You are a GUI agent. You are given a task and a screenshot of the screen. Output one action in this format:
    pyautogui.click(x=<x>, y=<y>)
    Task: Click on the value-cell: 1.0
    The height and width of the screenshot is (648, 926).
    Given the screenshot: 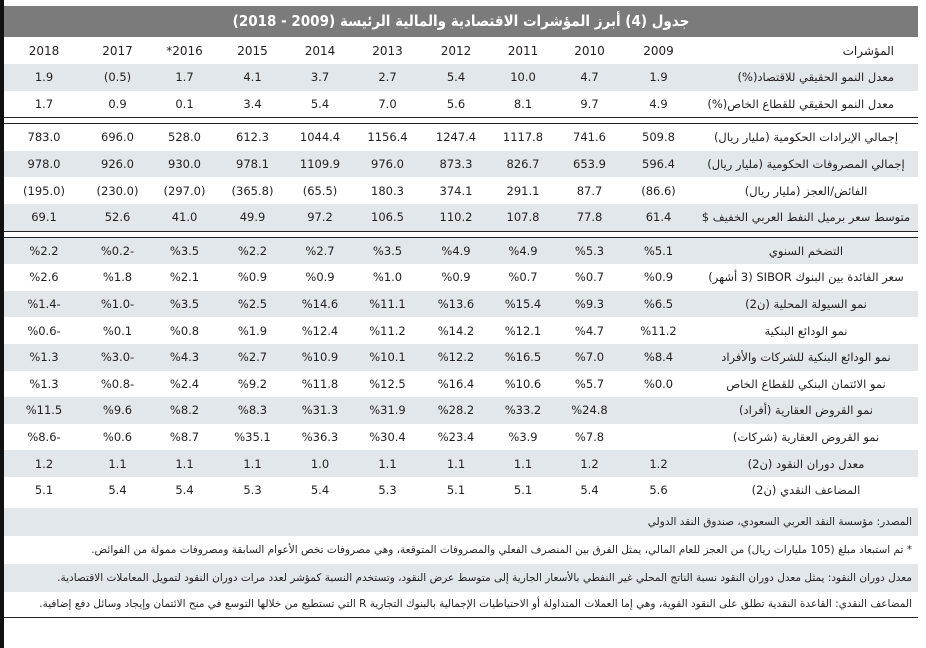 What is the action you would take?
    pyautogui.click(x=320, y=463)
    